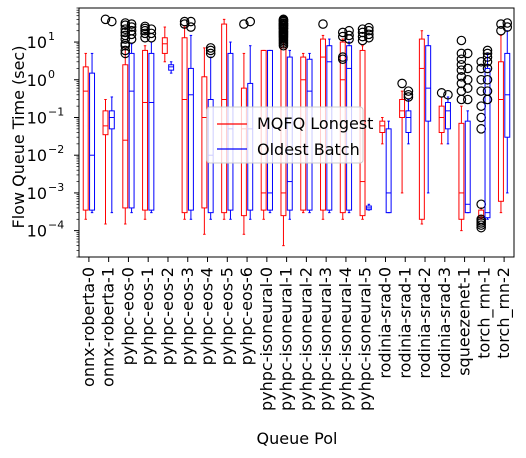 The height and width of the screenshot is (458, 526). Describe the element at coordinates (444, 323) in the screenshot. I see `x-tick-label: rodinia-srad-3` at that location.